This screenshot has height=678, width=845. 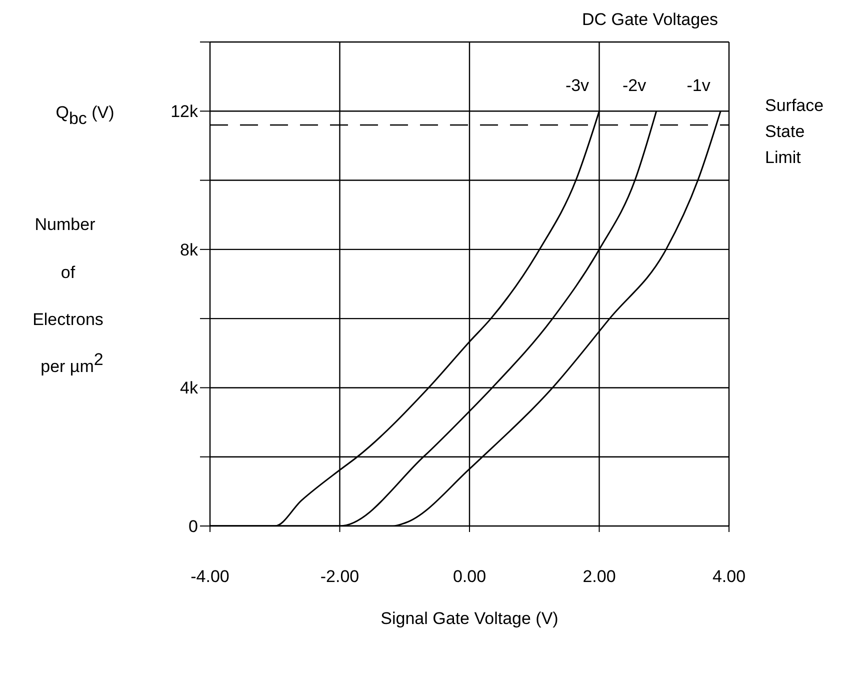 I want to click on series-label: -3v, so click(x=577, y=86).